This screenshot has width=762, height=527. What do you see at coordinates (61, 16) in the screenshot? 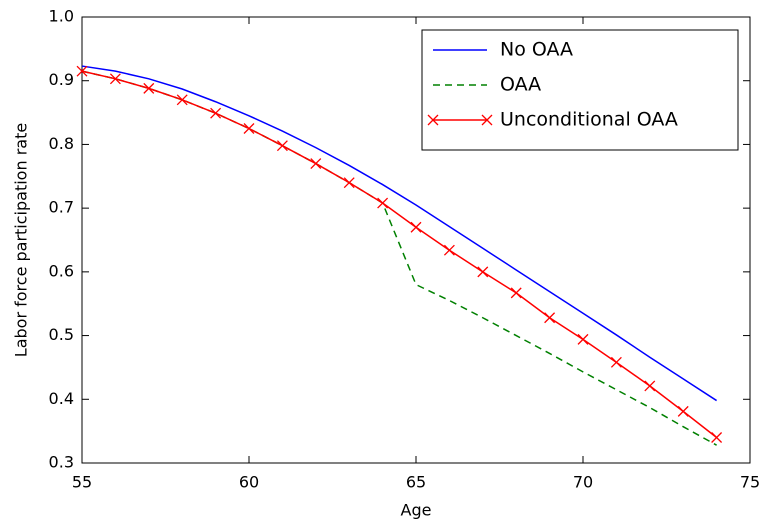
I see `y-tick-label: 1.0` at bounding box center [61, 16].